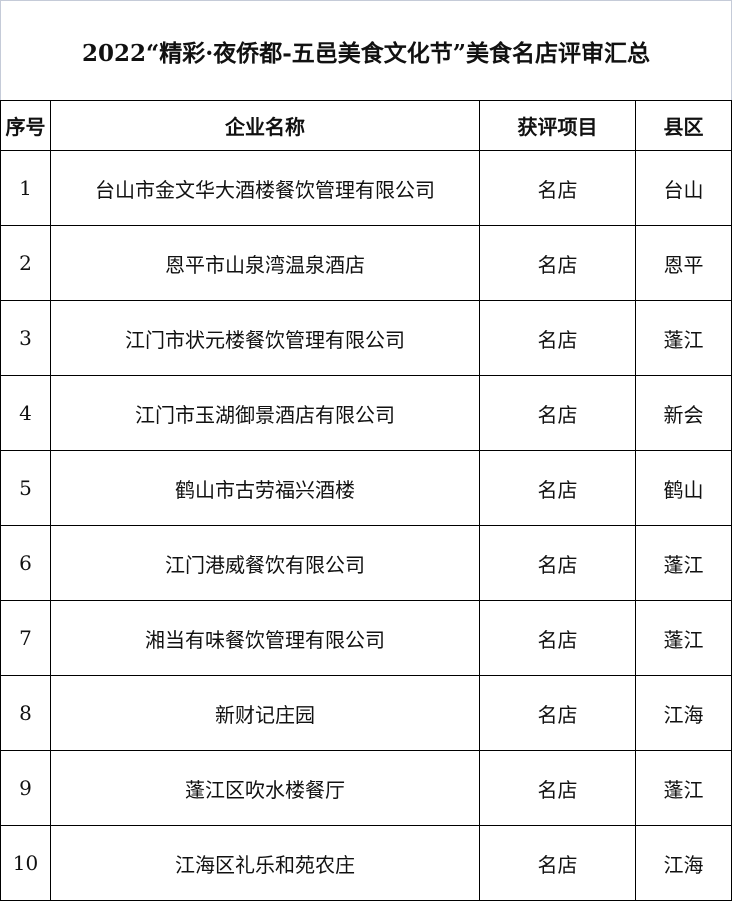  Describe the element at coordinates (25, 863) in the screenshot. I see `cell-index: 10` at that location.